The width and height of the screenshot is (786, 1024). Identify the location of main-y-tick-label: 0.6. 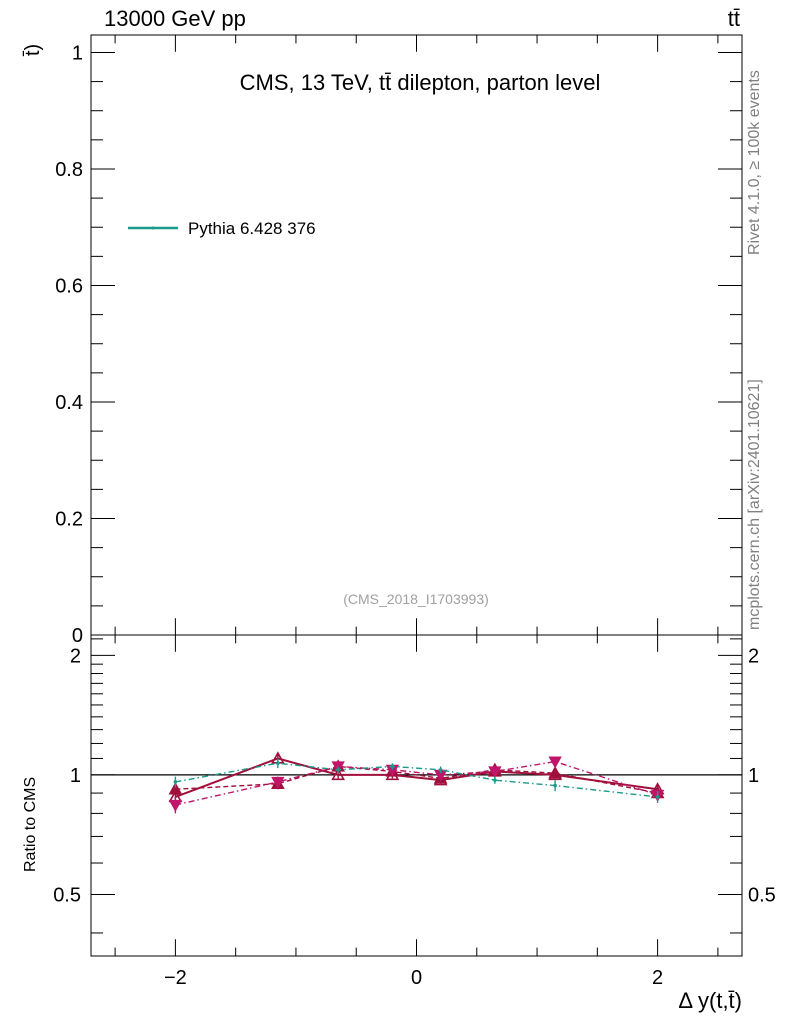
(69, 286).